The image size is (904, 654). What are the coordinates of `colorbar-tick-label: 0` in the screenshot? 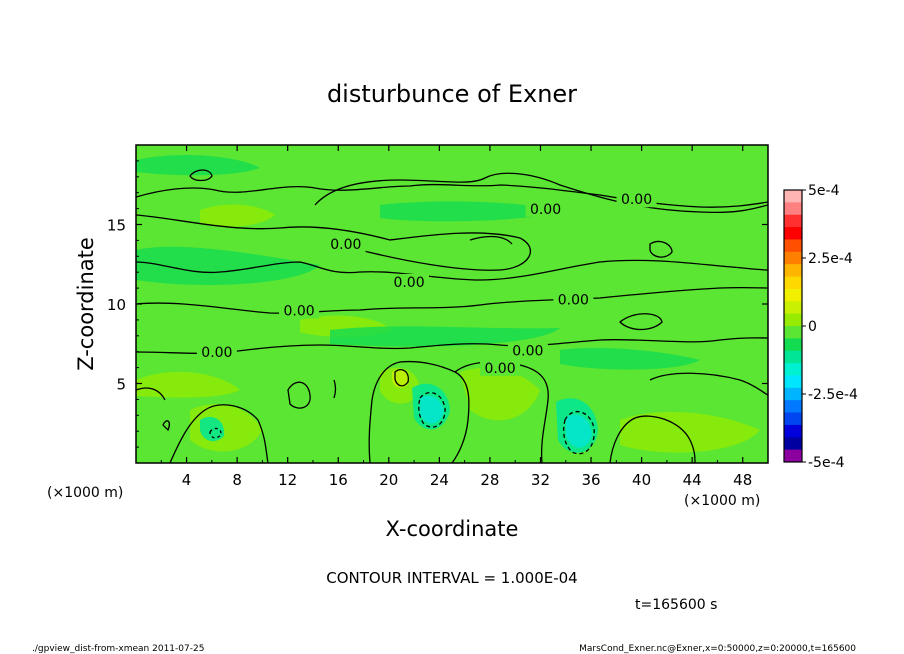 It's located at (812, 327).